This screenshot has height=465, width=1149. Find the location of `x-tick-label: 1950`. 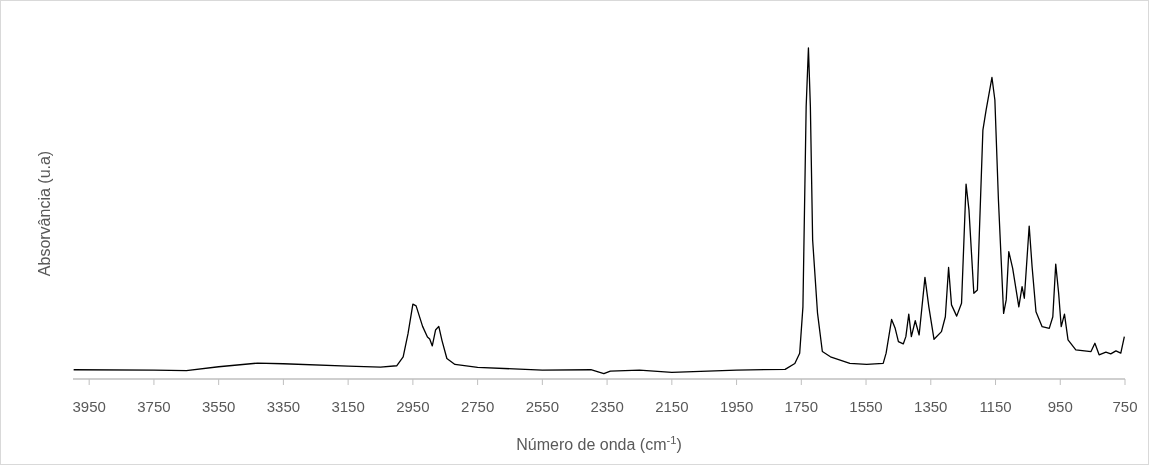

x-tick-label: 1950 is located at coordinates (736, 406).